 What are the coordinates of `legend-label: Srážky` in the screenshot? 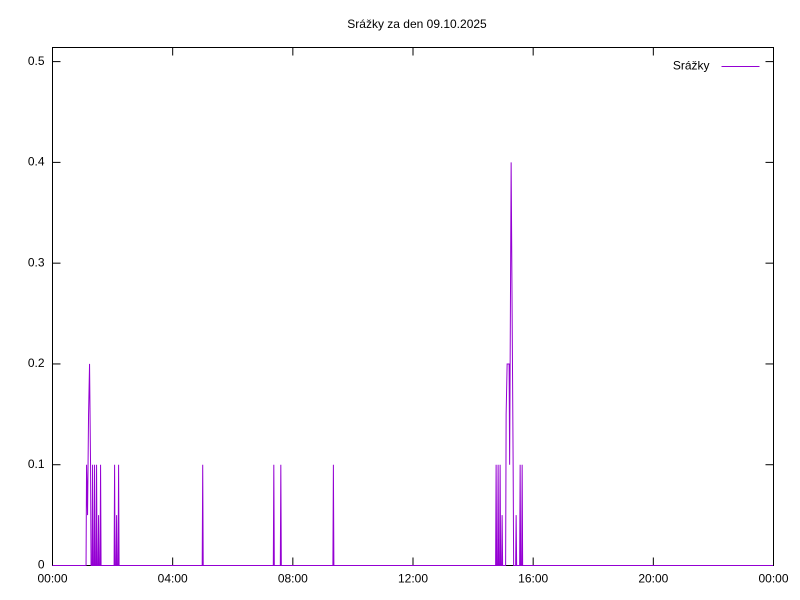 It's located at (691, 66).